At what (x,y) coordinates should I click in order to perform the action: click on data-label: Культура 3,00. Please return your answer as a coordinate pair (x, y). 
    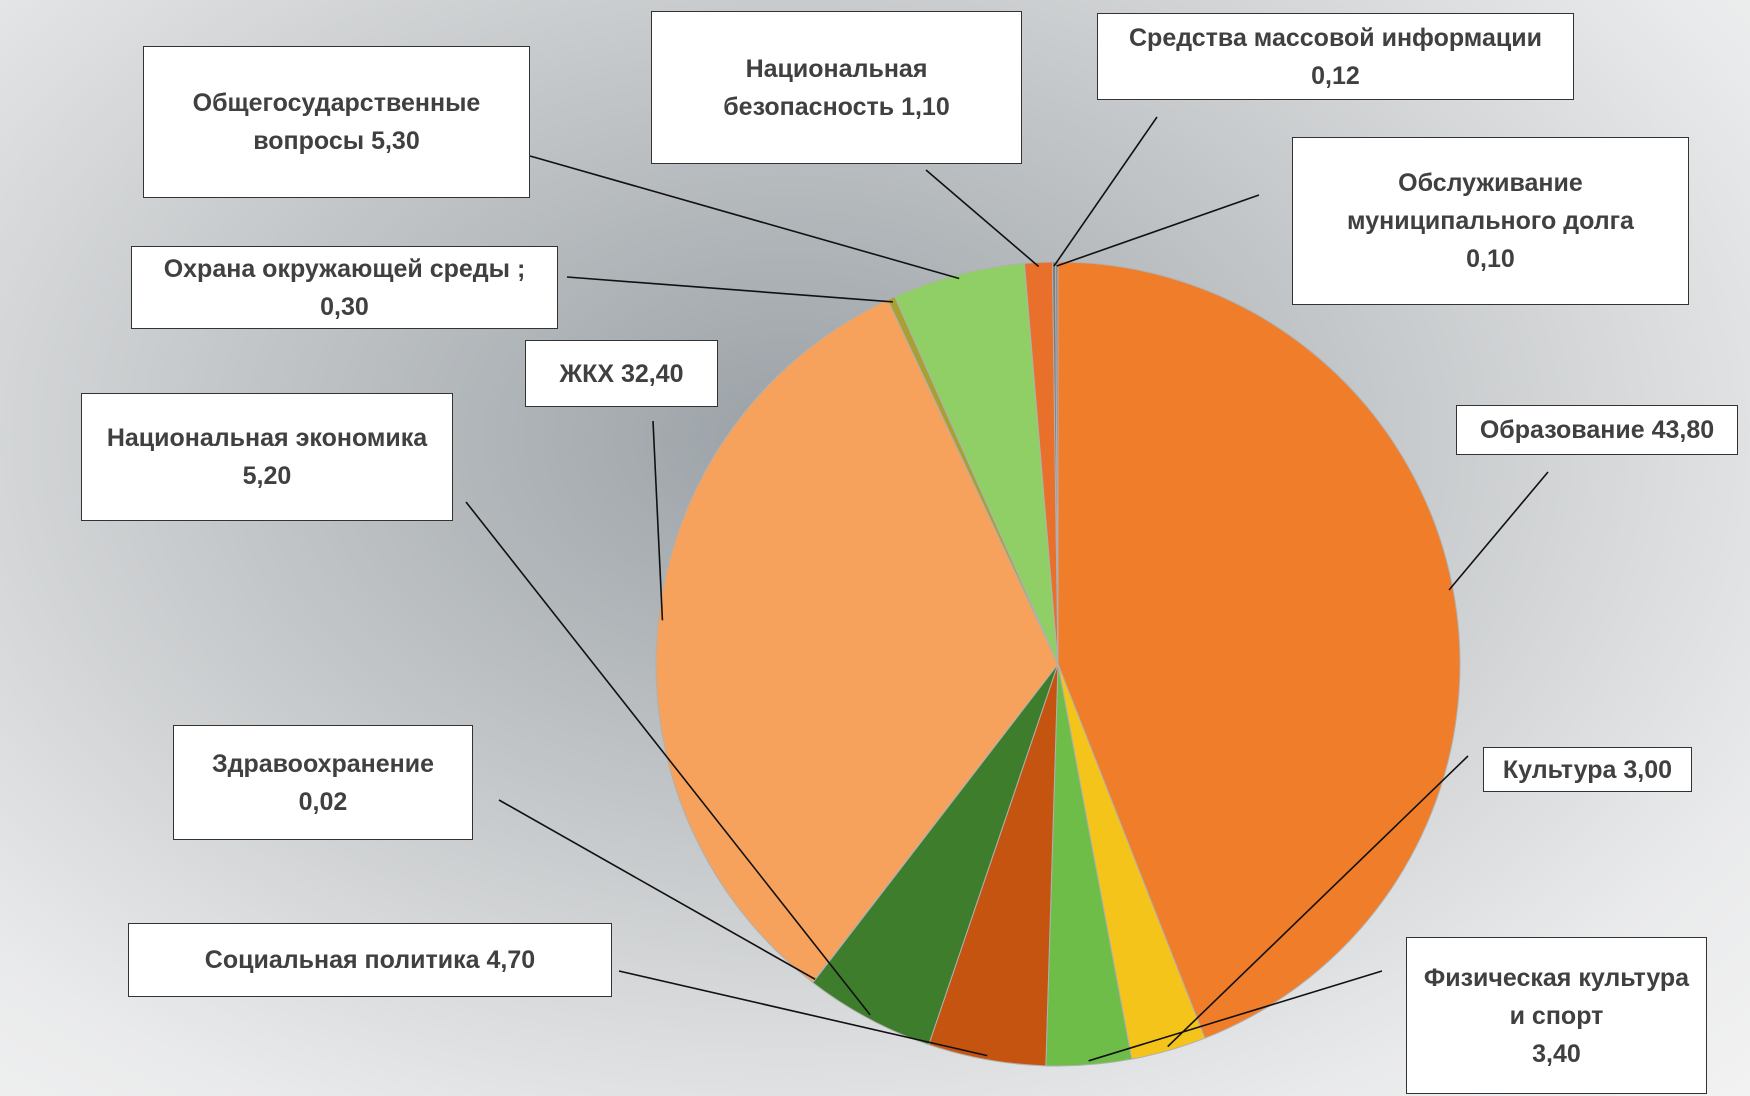
    Looking at the image, I should click on (1587, 769).